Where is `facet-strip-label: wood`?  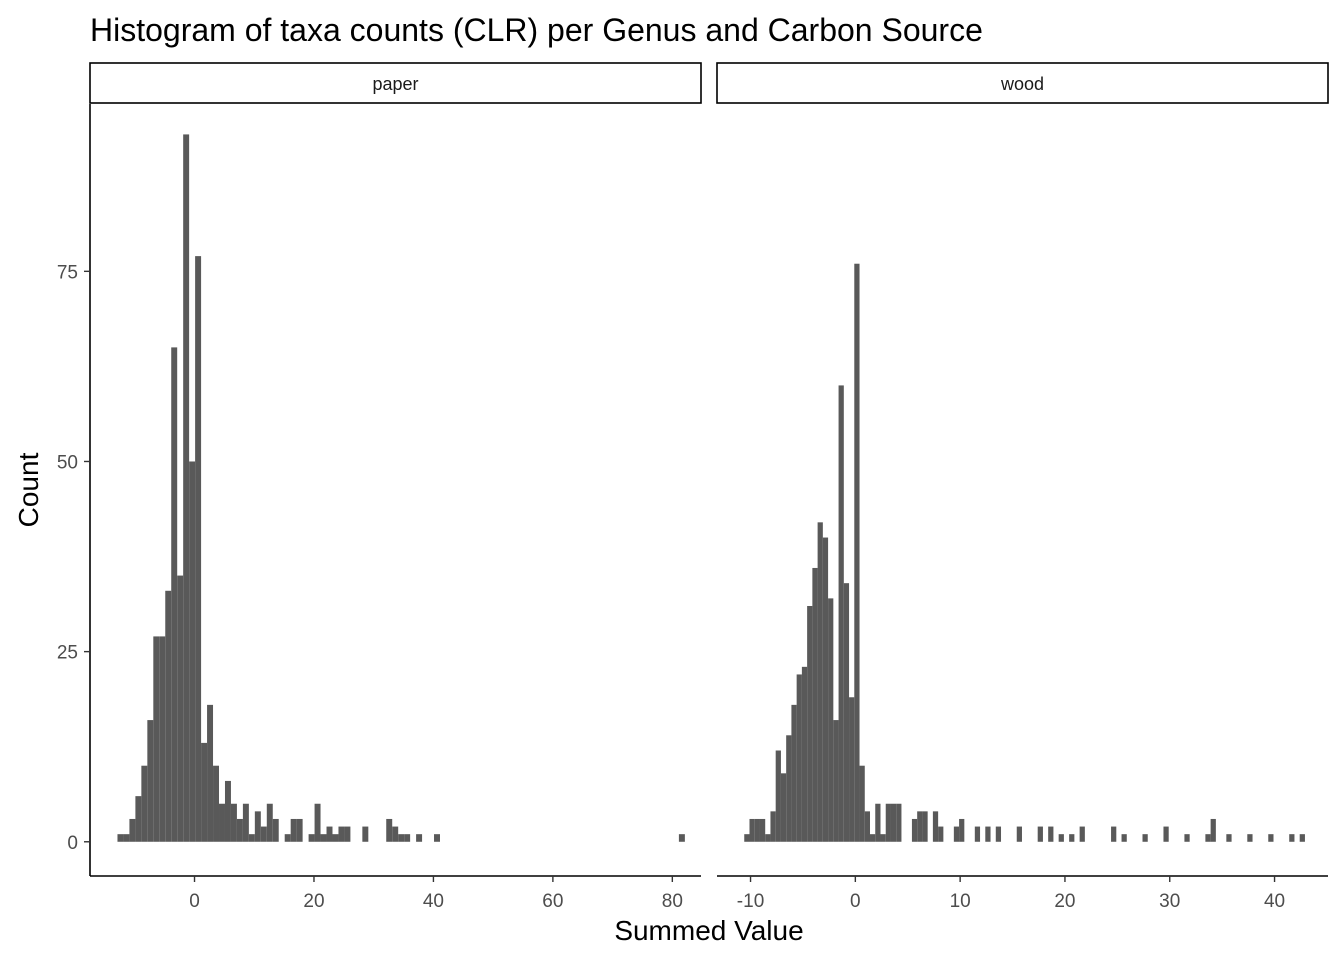
facet-strip-label: wood is located at coordinates (1022, 84).